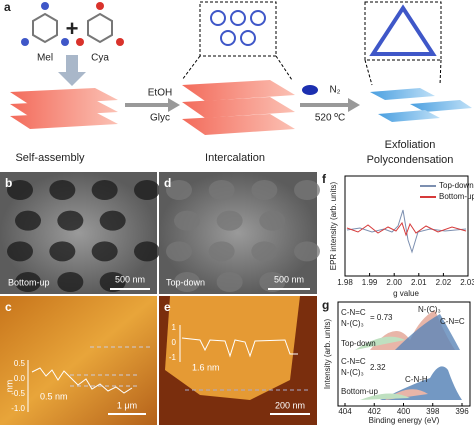 This screenshot has height=425, width=474. I want to click on legend-entry: Bottom-up, so click(456, 196).